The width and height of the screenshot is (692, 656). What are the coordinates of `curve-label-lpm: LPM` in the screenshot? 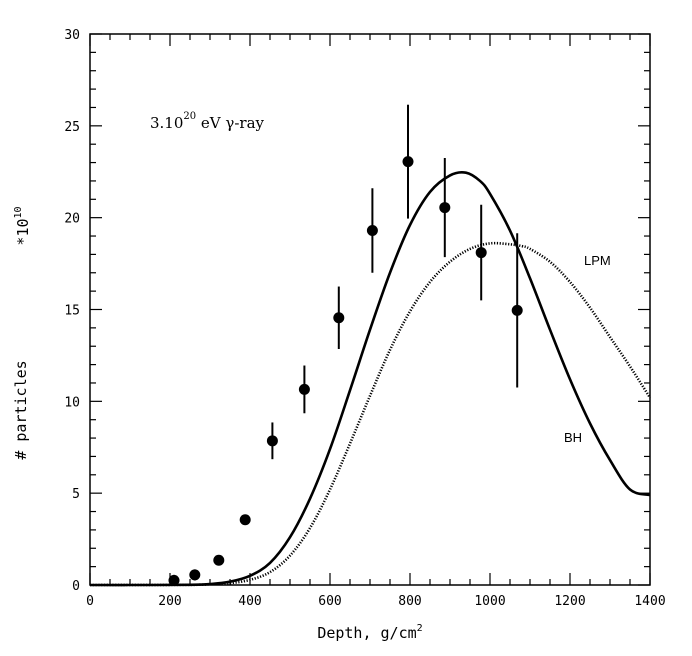 It's located at (597, 260).